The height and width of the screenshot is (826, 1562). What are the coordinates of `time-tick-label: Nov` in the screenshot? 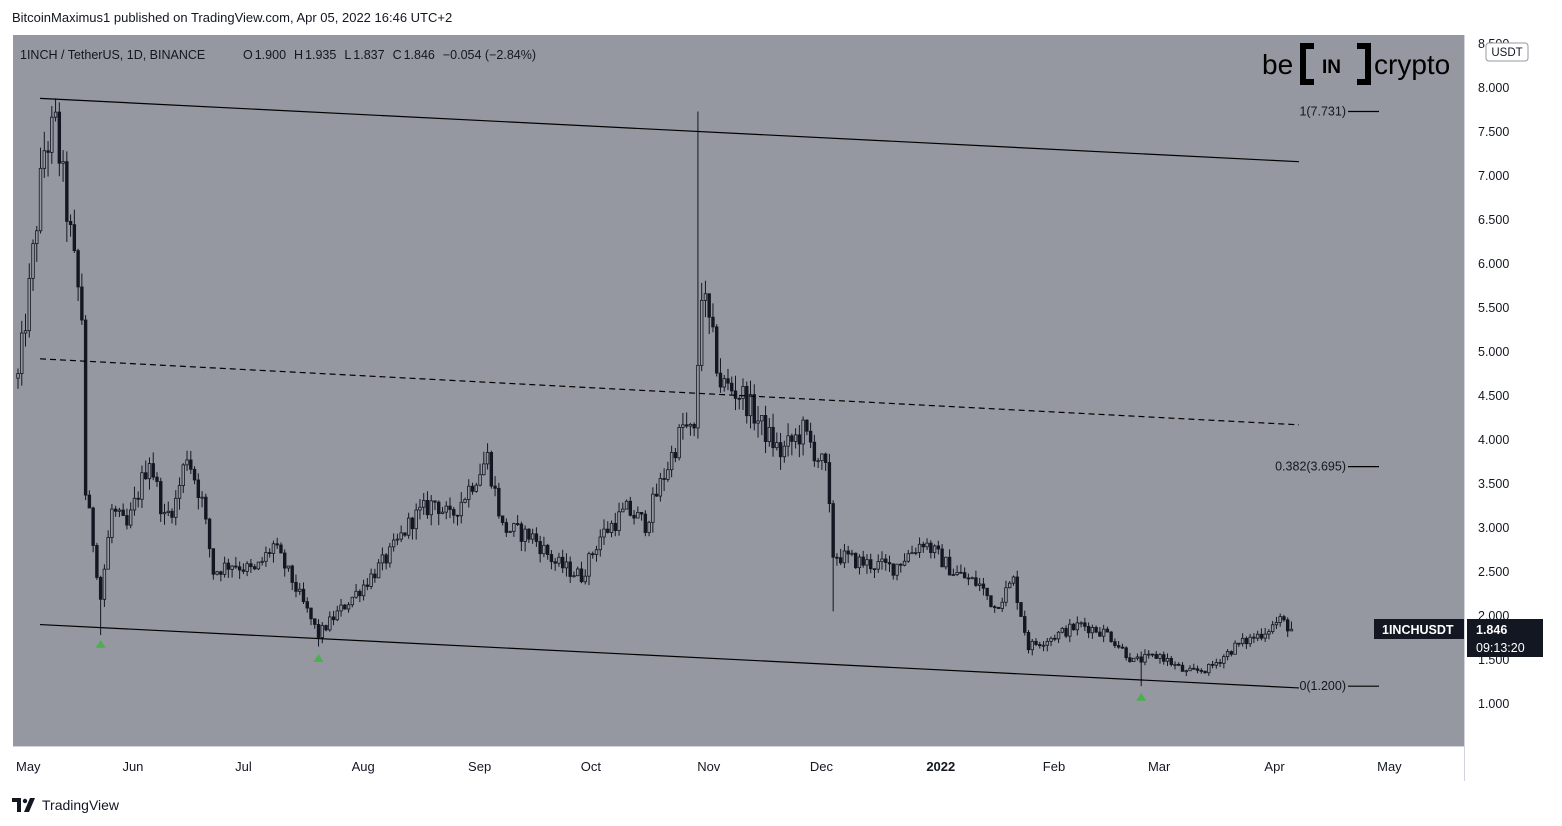 It's located at (709, 766).